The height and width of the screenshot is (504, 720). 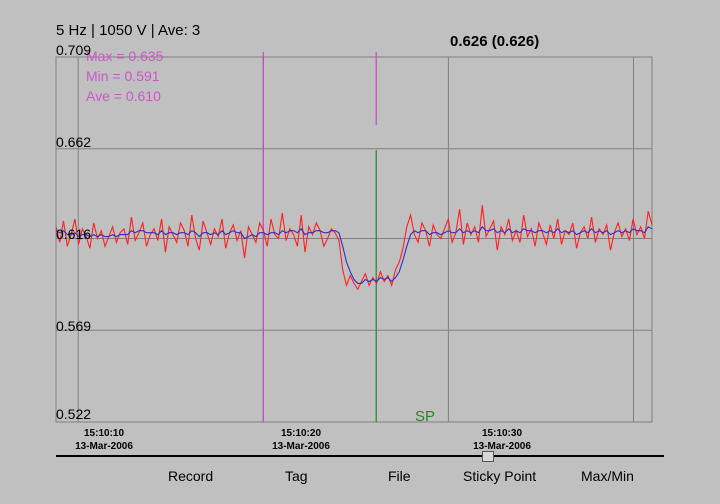 I want to click on record-button: Record, so click(x=191, y=476).